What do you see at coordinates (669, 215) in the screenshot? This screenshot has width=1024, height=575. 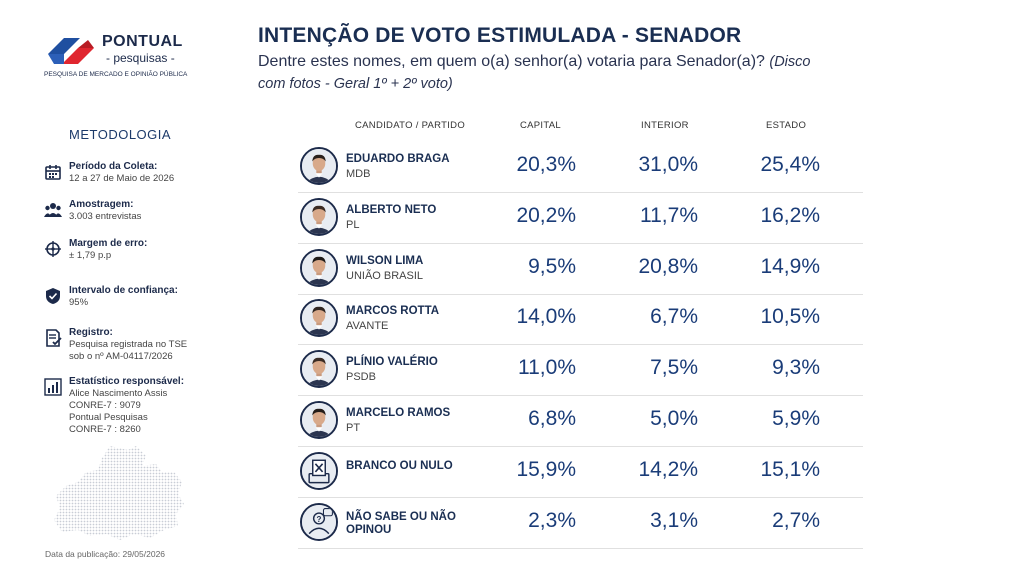 I see `value-interior: 11,7%` at bounding box center [669, 215].